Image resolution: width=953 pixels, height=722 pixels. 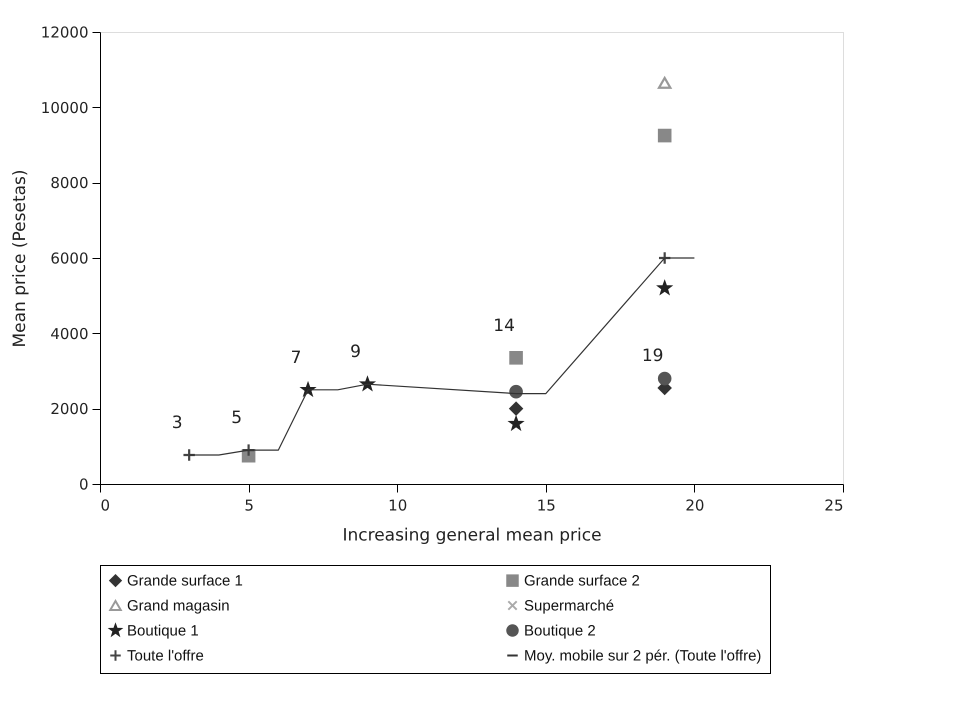 What do you see at coordinates (20, 258) in the screenshot?
I see `y-axis-title: Mean price (Pesetas)` at bounding box center [20, 258].